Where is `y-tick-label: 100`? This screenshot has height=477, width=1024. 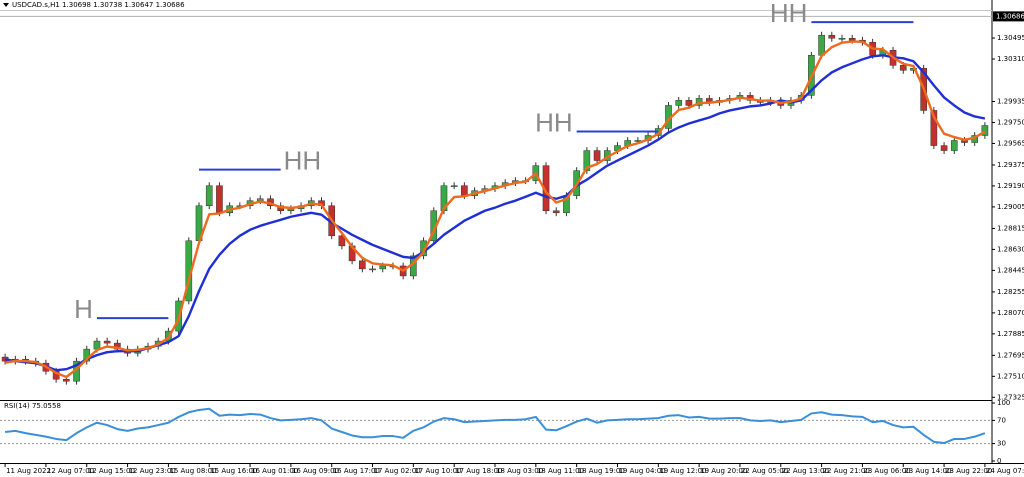
y-tick-label: 100 is located at coordinates (1003, 403).